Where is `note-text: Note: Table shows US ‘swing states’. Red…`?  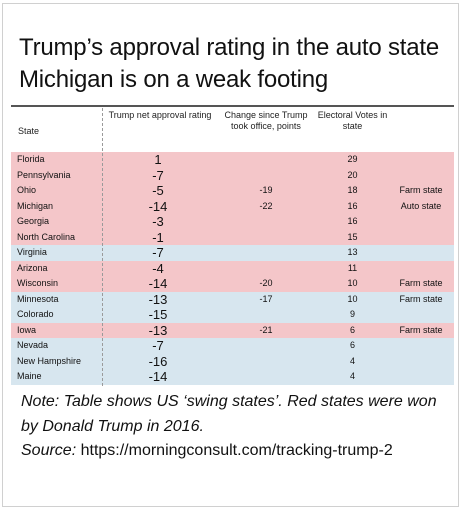
note-text: Note: Table shows US ‘swing states’. Red… is located at coordinates (229, 414).